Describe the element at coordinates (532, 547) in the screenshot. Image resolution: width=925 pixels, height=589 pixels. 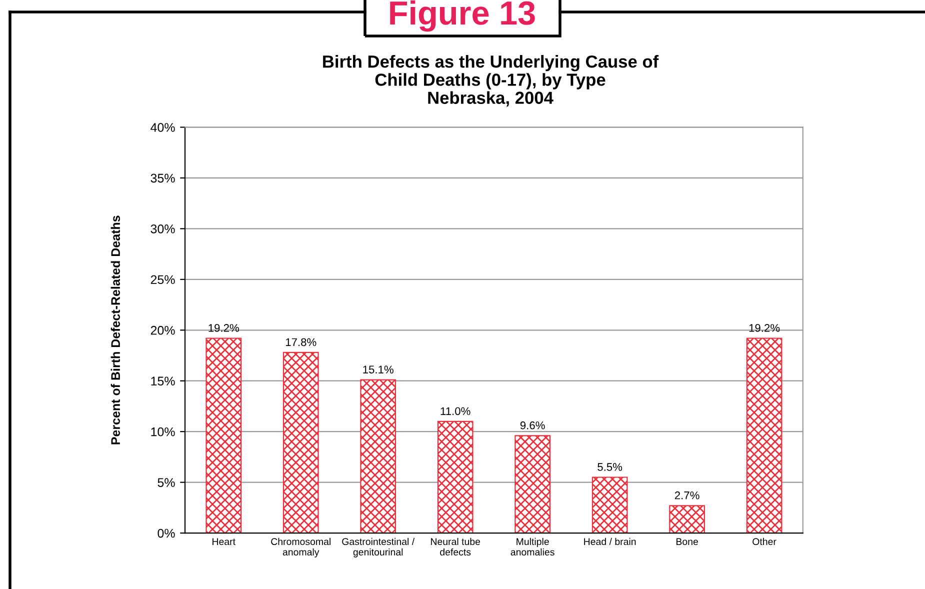
I see `x-tick-label: Multiple anomalies` at that location.